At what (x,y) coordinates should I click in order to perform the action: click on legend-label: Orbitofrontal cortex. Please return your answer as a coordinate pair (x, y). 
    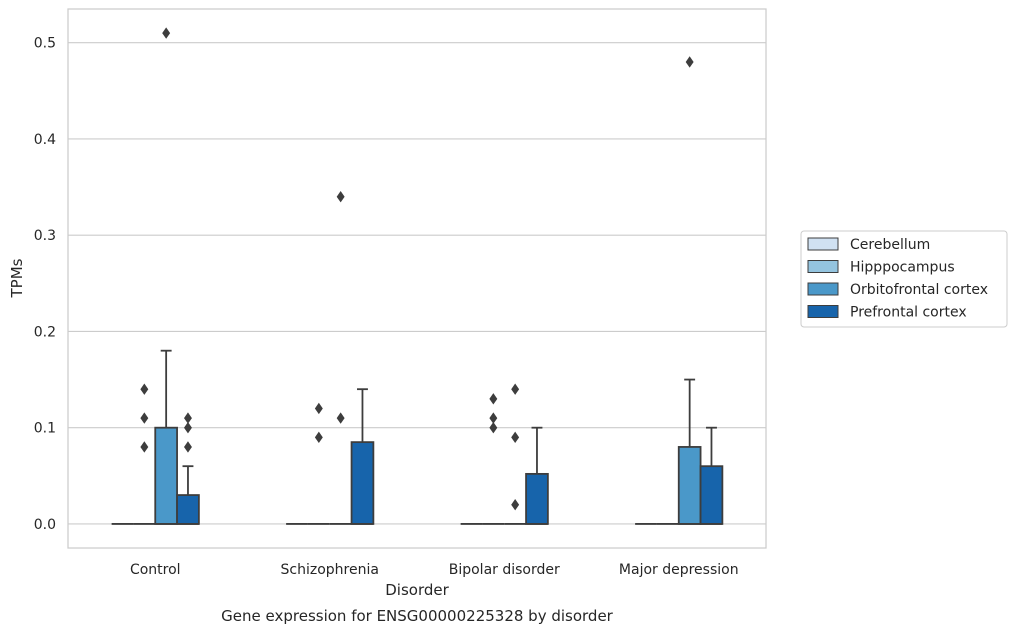
    Looking at the image, I should click on (919, 290).